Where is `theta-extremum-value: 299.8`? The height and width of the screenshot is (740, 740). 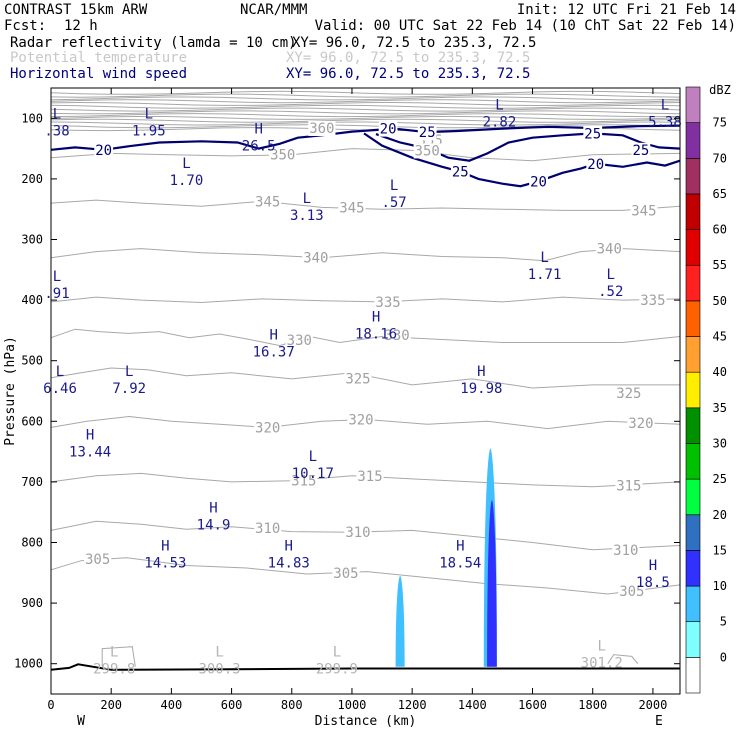 theta-extremum-value: 299.8 is located at coordinates (114, 670).